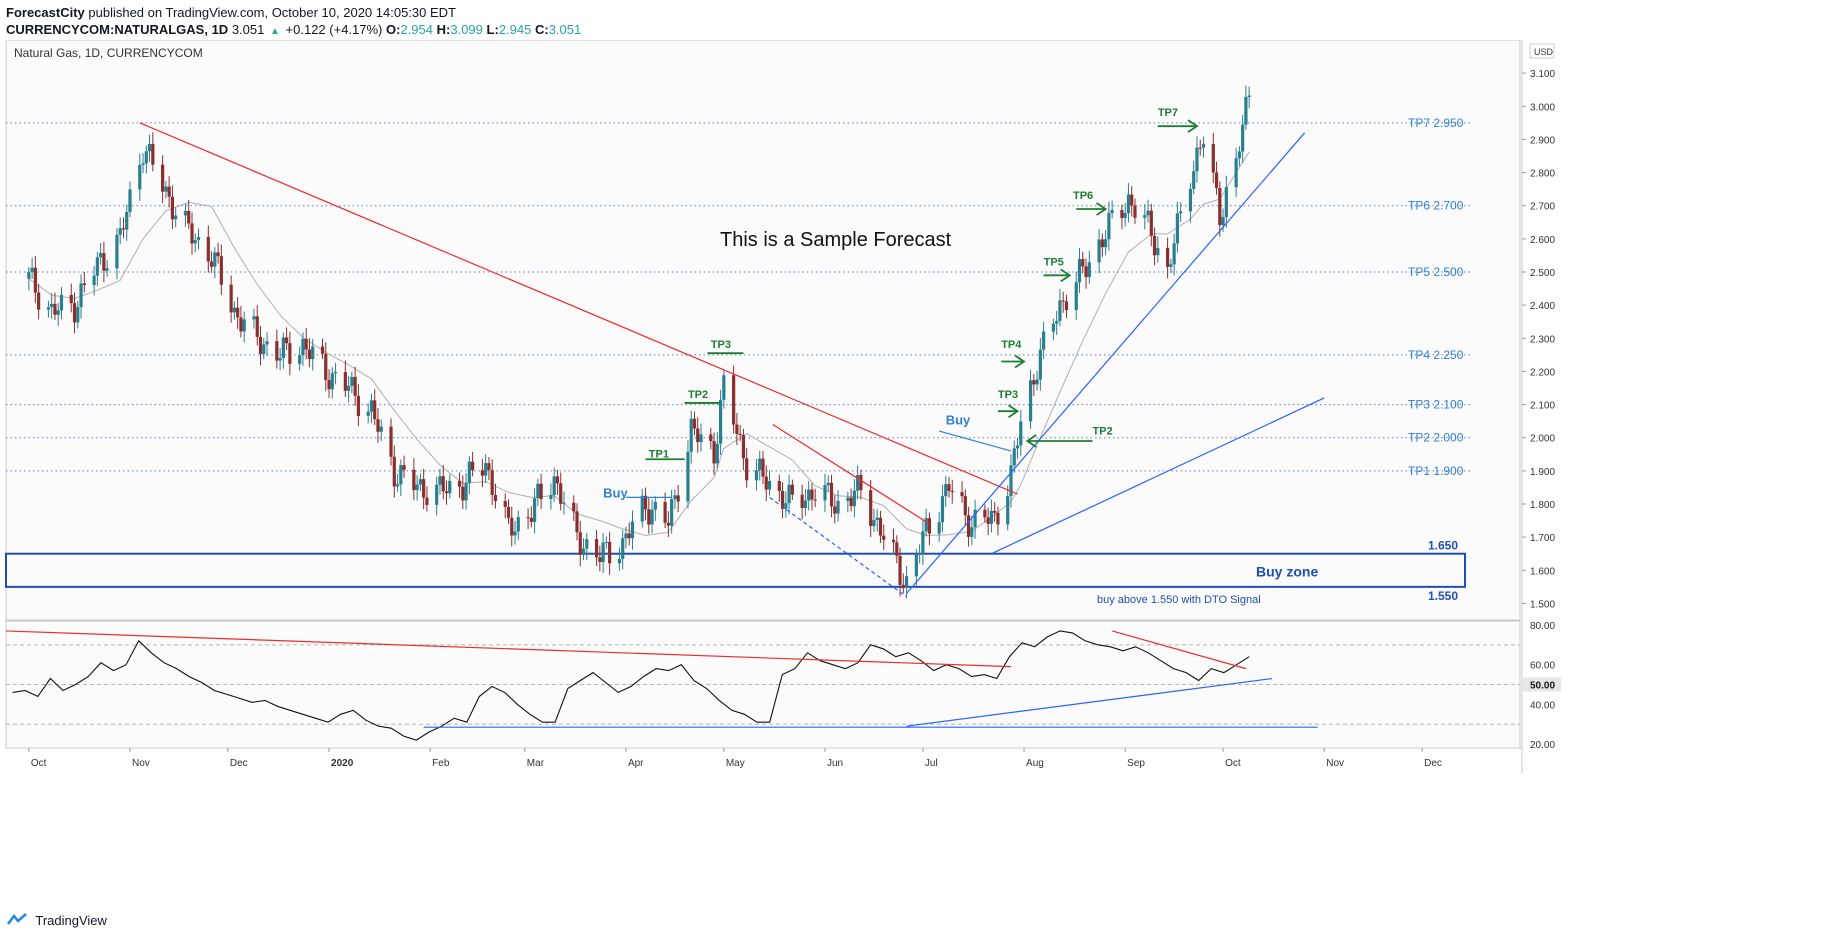 This screenshot has height=938, width=1828. What do you see at coordinates (508, 649) in the screenshot?
I see `oscillator-resistance-line` at bounding box center [508, 649].